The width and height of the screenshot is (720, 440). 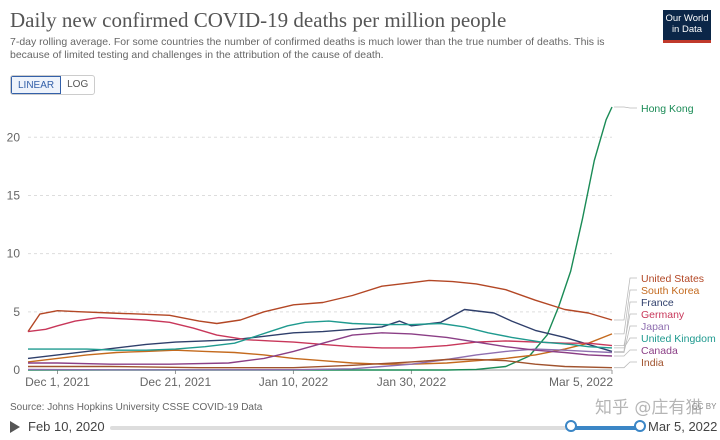 I want to click on timeline-end-label: Mar 5, 2022, so click(x=683, y=426).